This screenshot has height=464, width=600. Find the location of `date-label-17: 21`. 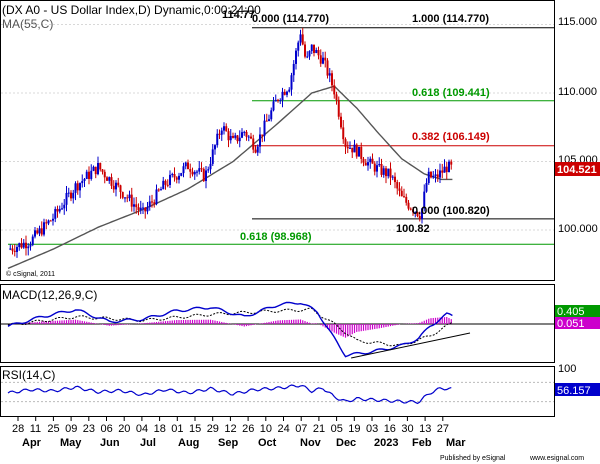

date-label-17: 21 is located at coordinates (319, 429).